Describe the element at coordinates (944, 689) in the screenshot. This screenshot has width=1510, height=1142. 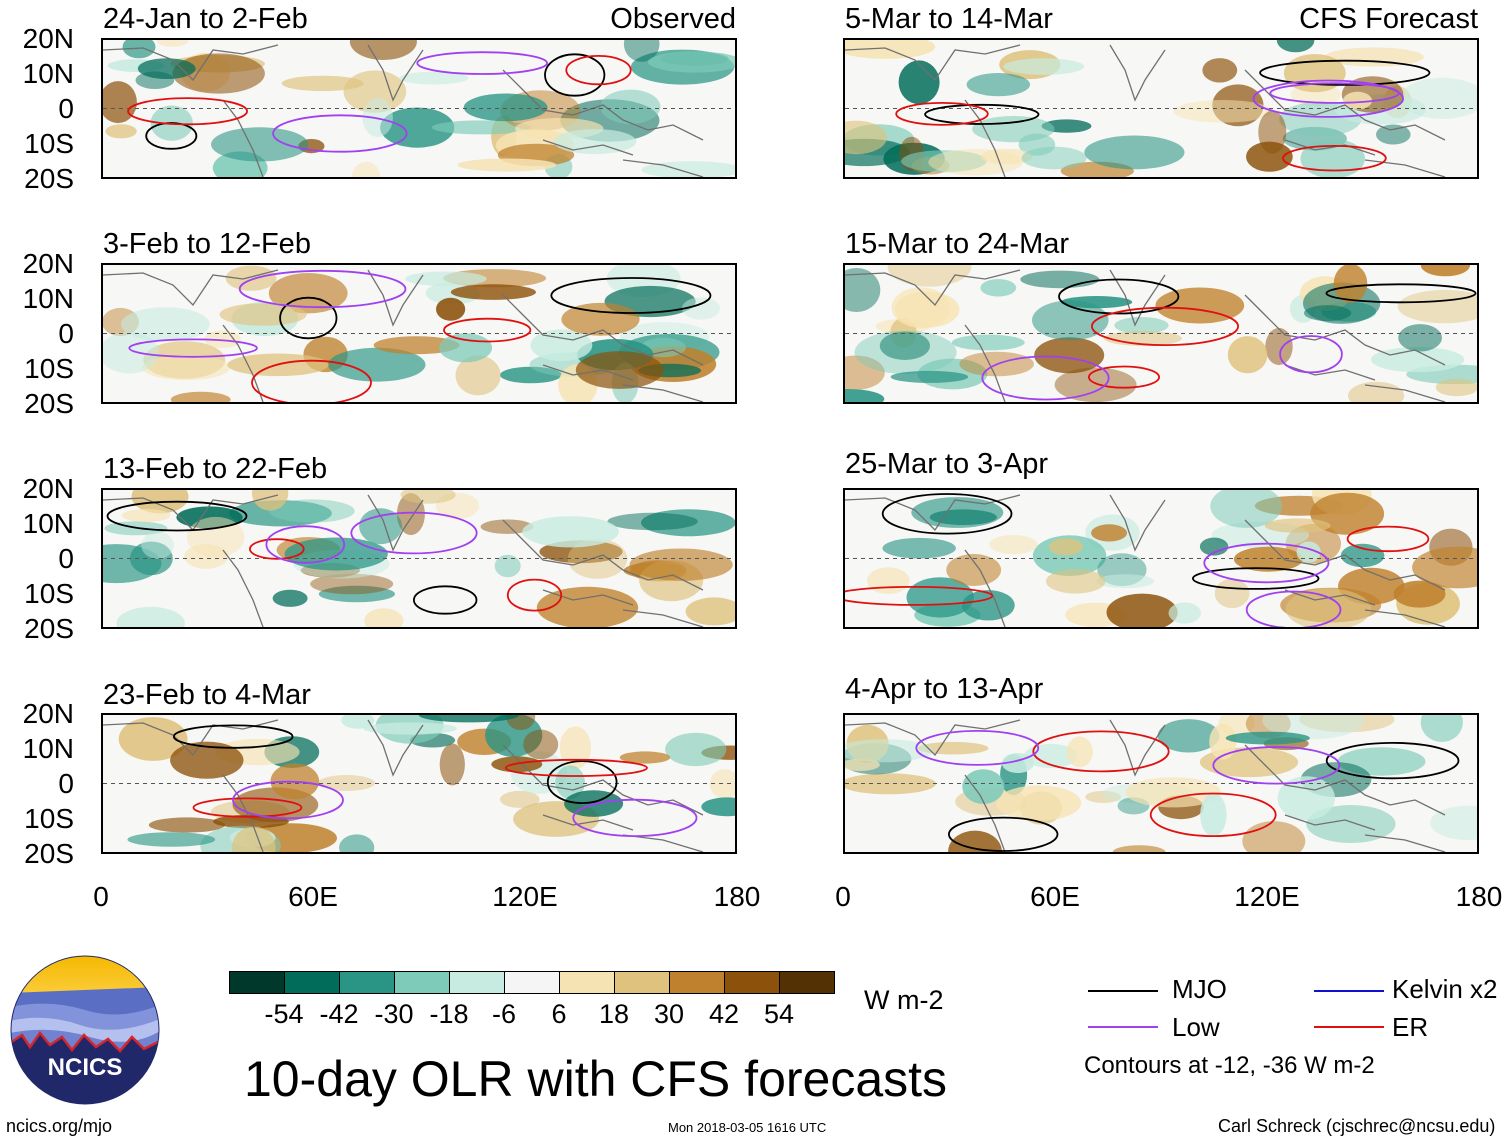
I see `panel-title-fcst-4: 4-Apr to 13-Apr` at that location.